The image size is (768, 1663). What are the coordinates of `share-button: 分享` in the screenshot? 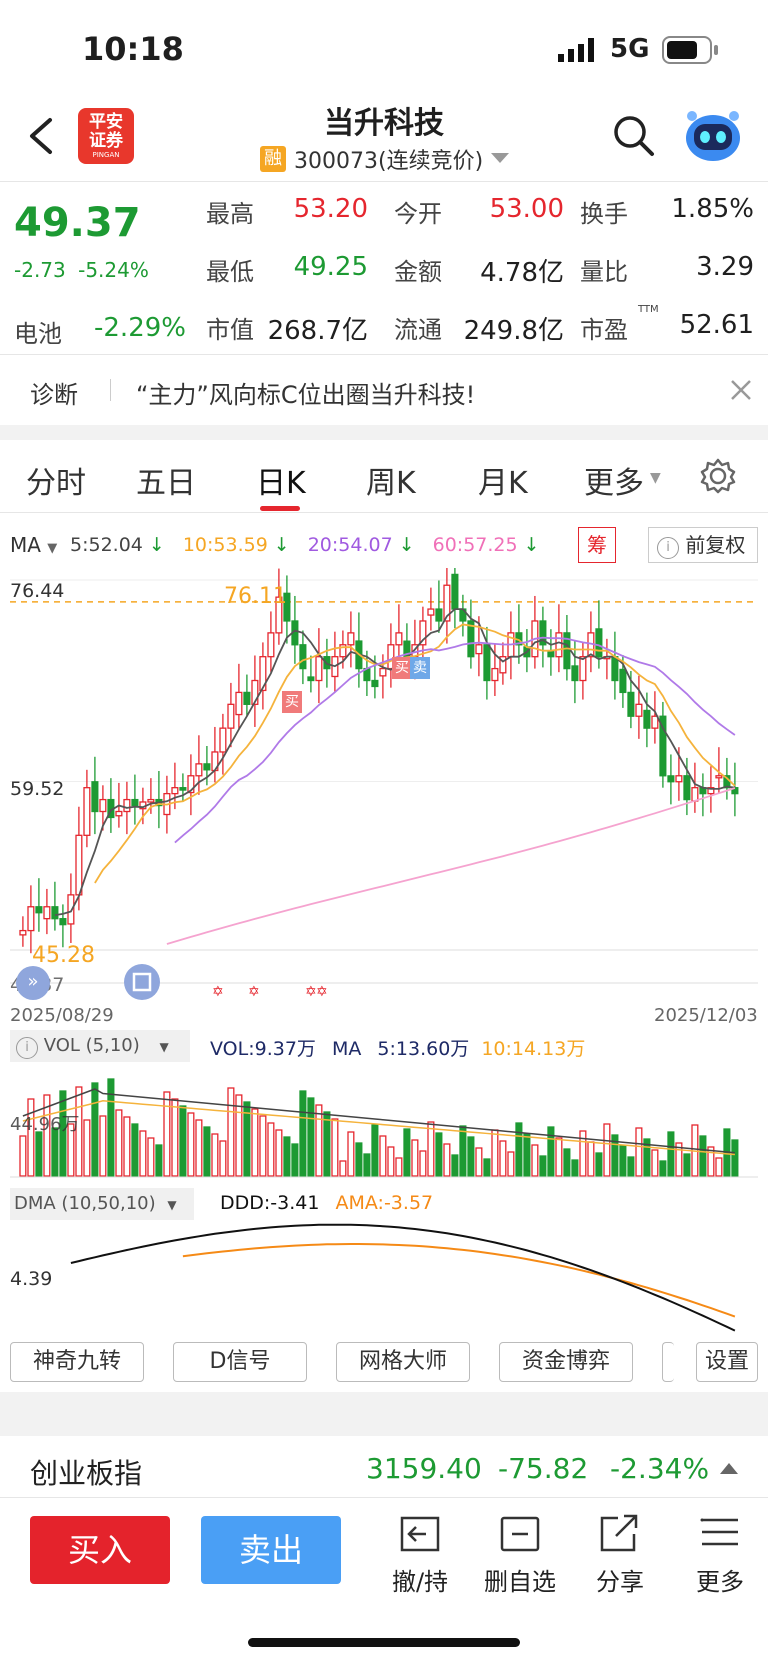 It's located at (620, 1555).